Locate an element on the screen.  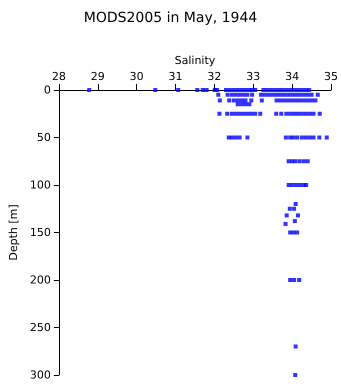
chart-title: MODS2005 in May, 1944 is located at coordinates (171, 18).